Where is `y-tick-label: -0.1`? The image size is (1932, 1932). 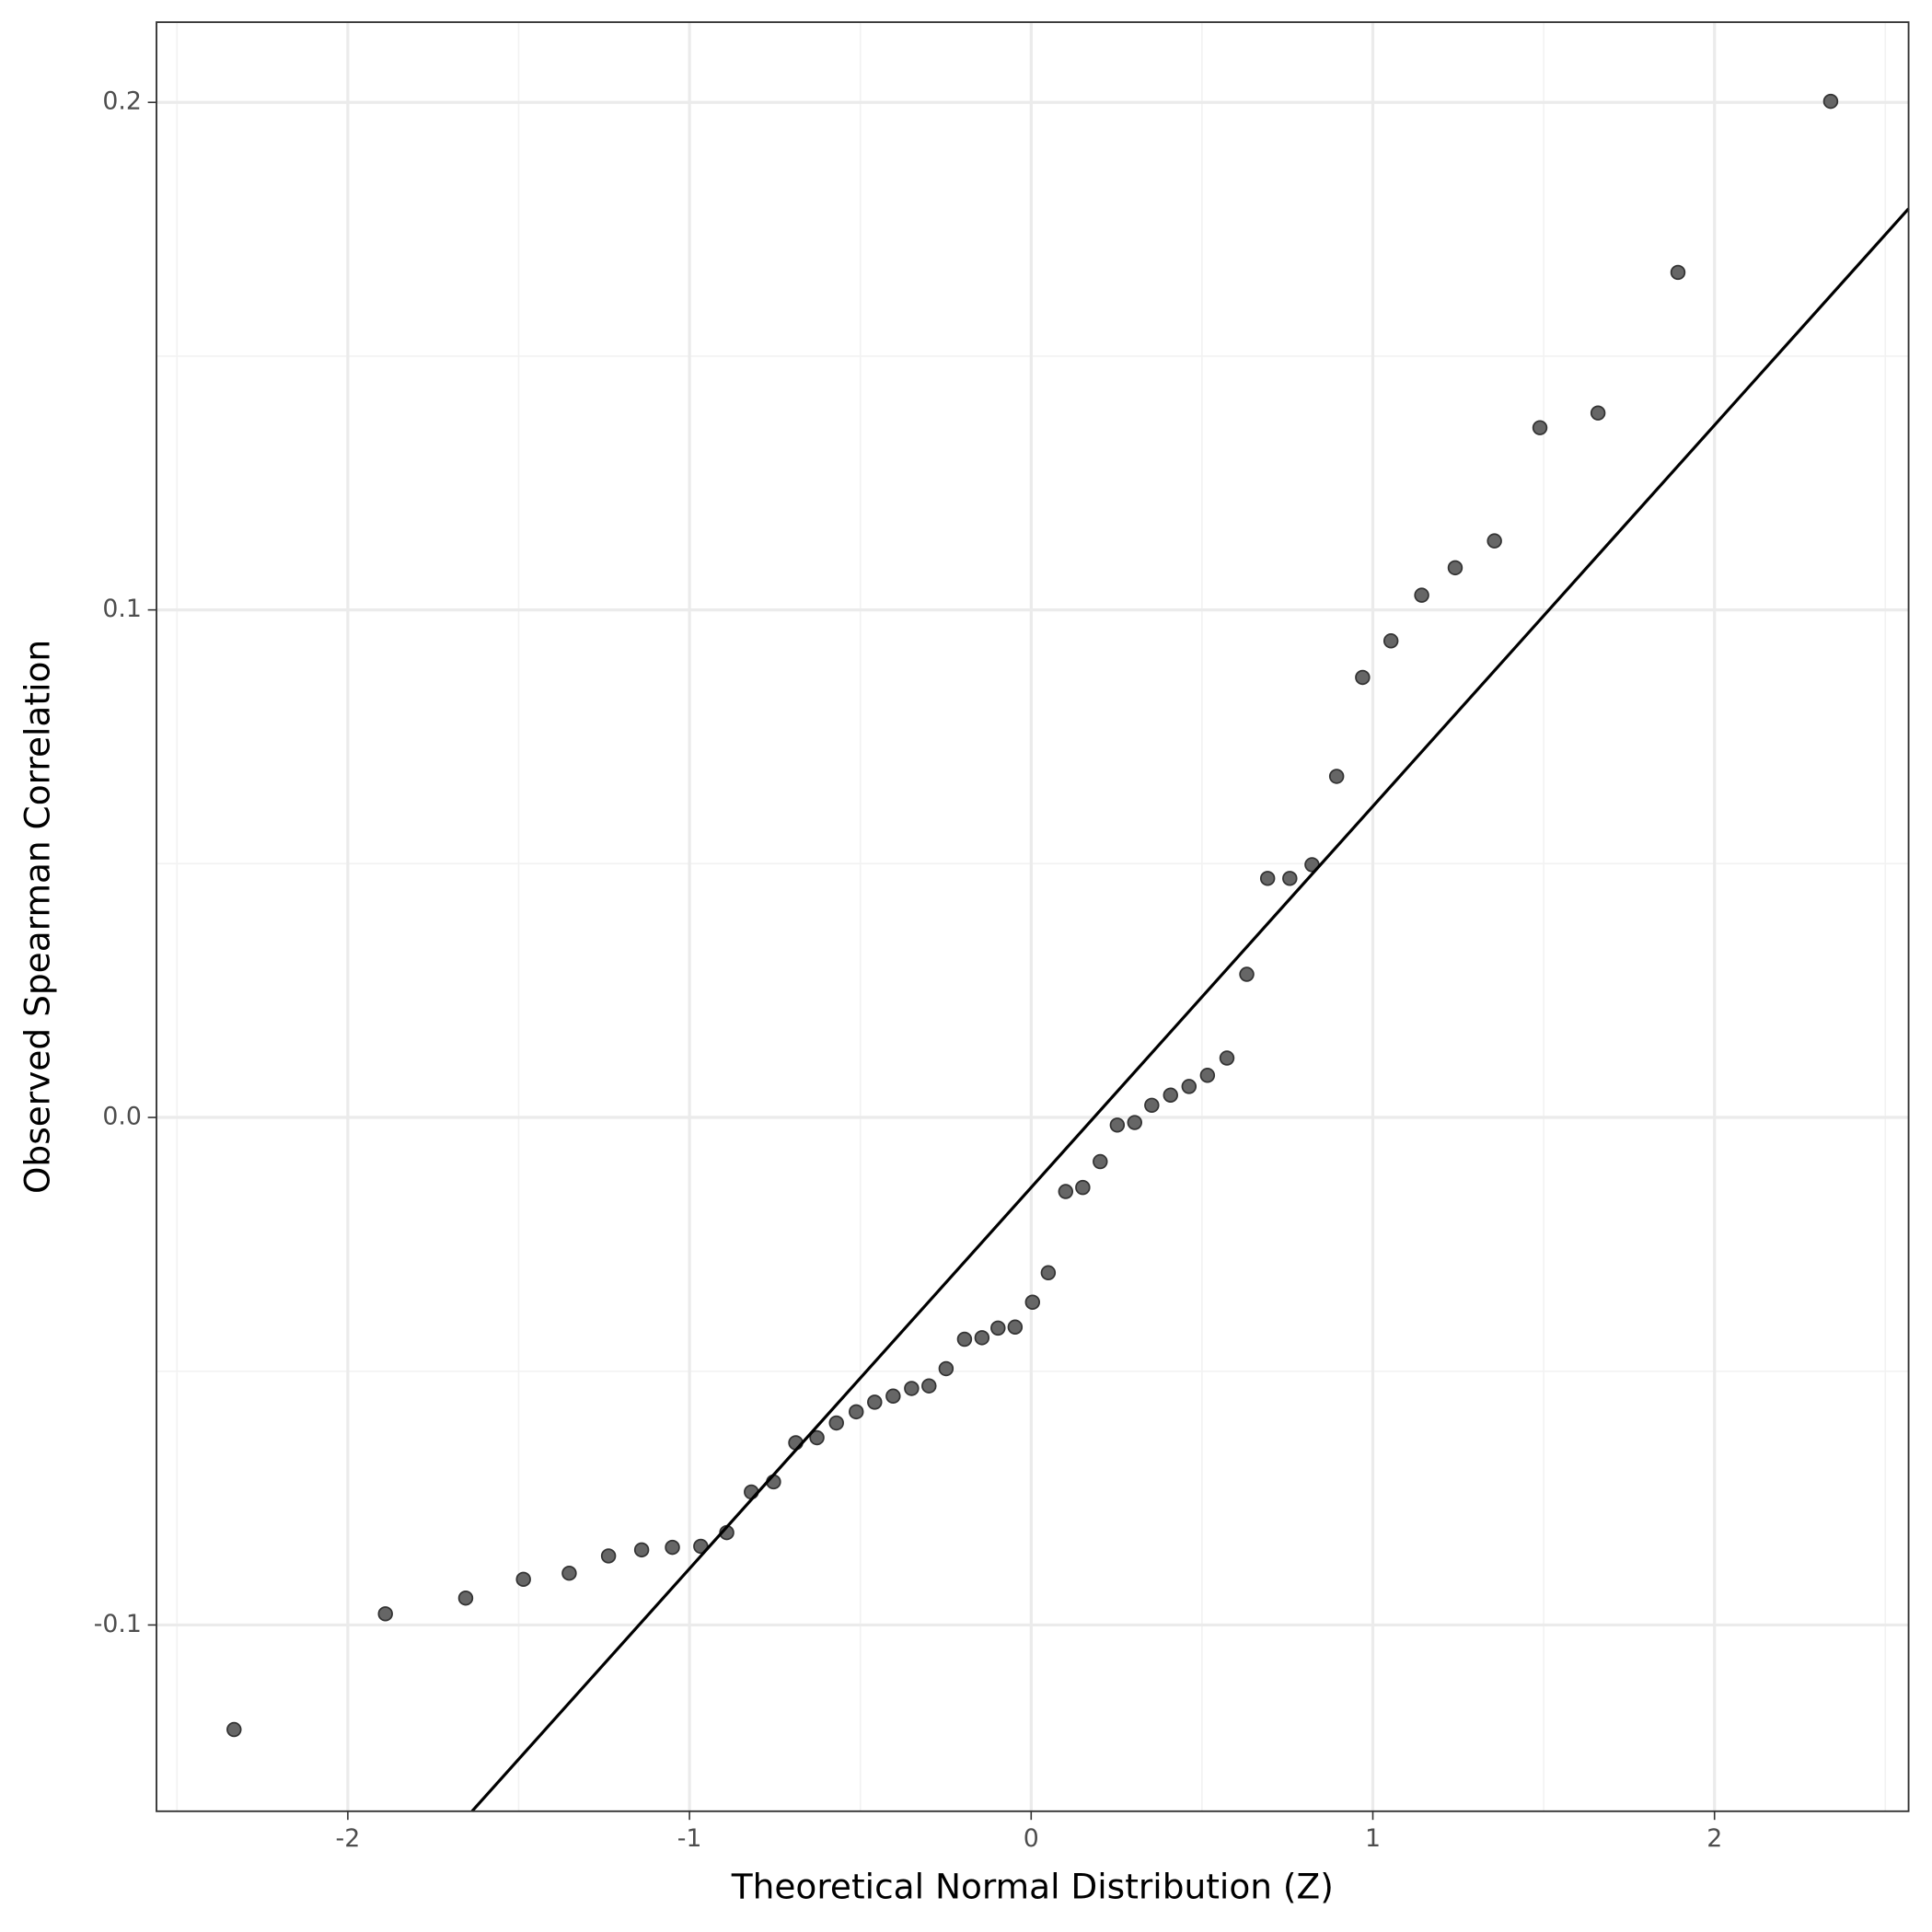 y-tick-label: -0.1 is located at coordinates (118, 1624).